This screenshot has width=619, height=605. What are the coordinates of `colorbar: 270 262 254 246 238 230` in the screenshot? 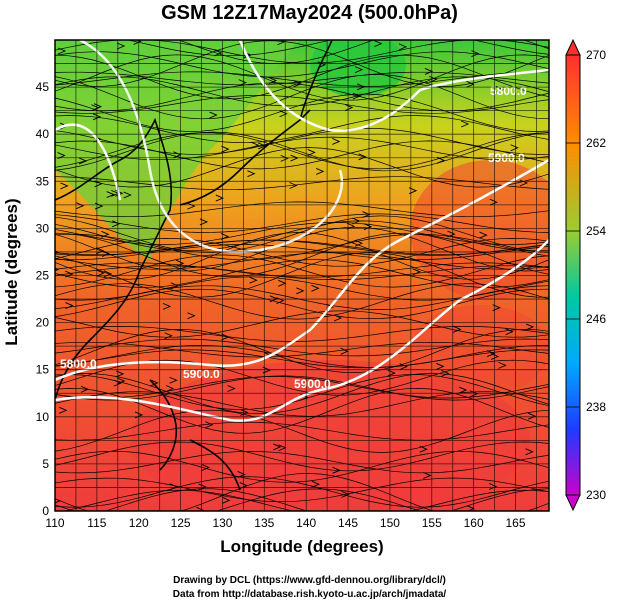 It's located at (585, 275).